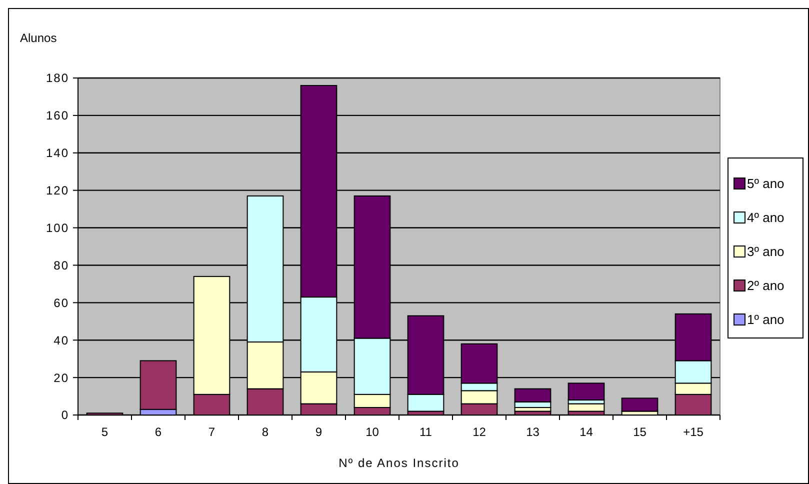 This screenshot has height=484, width=809. I want to click on x-axis-title: Nº de Anos Inscrito, so click(399, 463).